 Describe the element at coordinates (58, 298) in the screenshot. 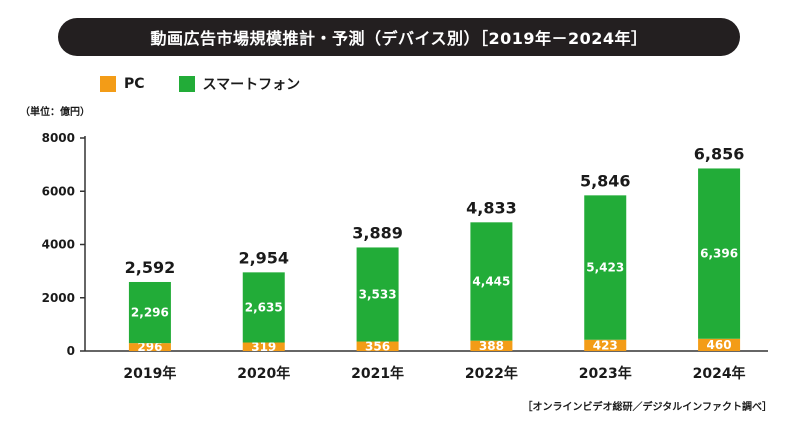

I see `y-tick-label: 2000` at that location.